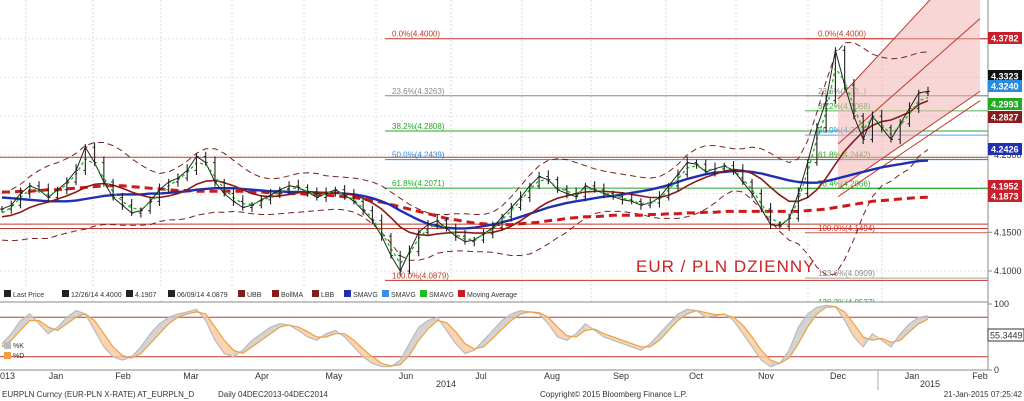 The image size is (1024, 401). I want to click on osc-tag-box, so click(1005, 335).